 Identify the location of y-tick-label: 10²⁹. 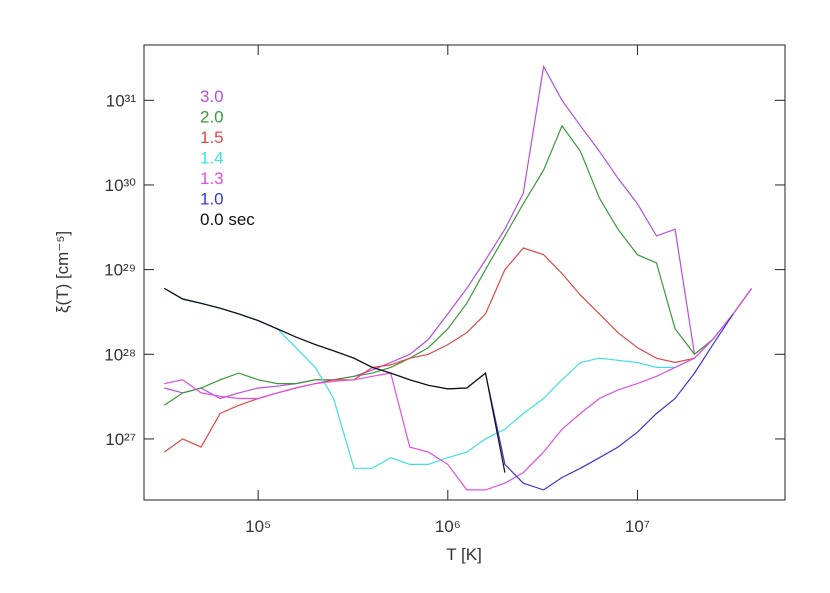
(120, 270).